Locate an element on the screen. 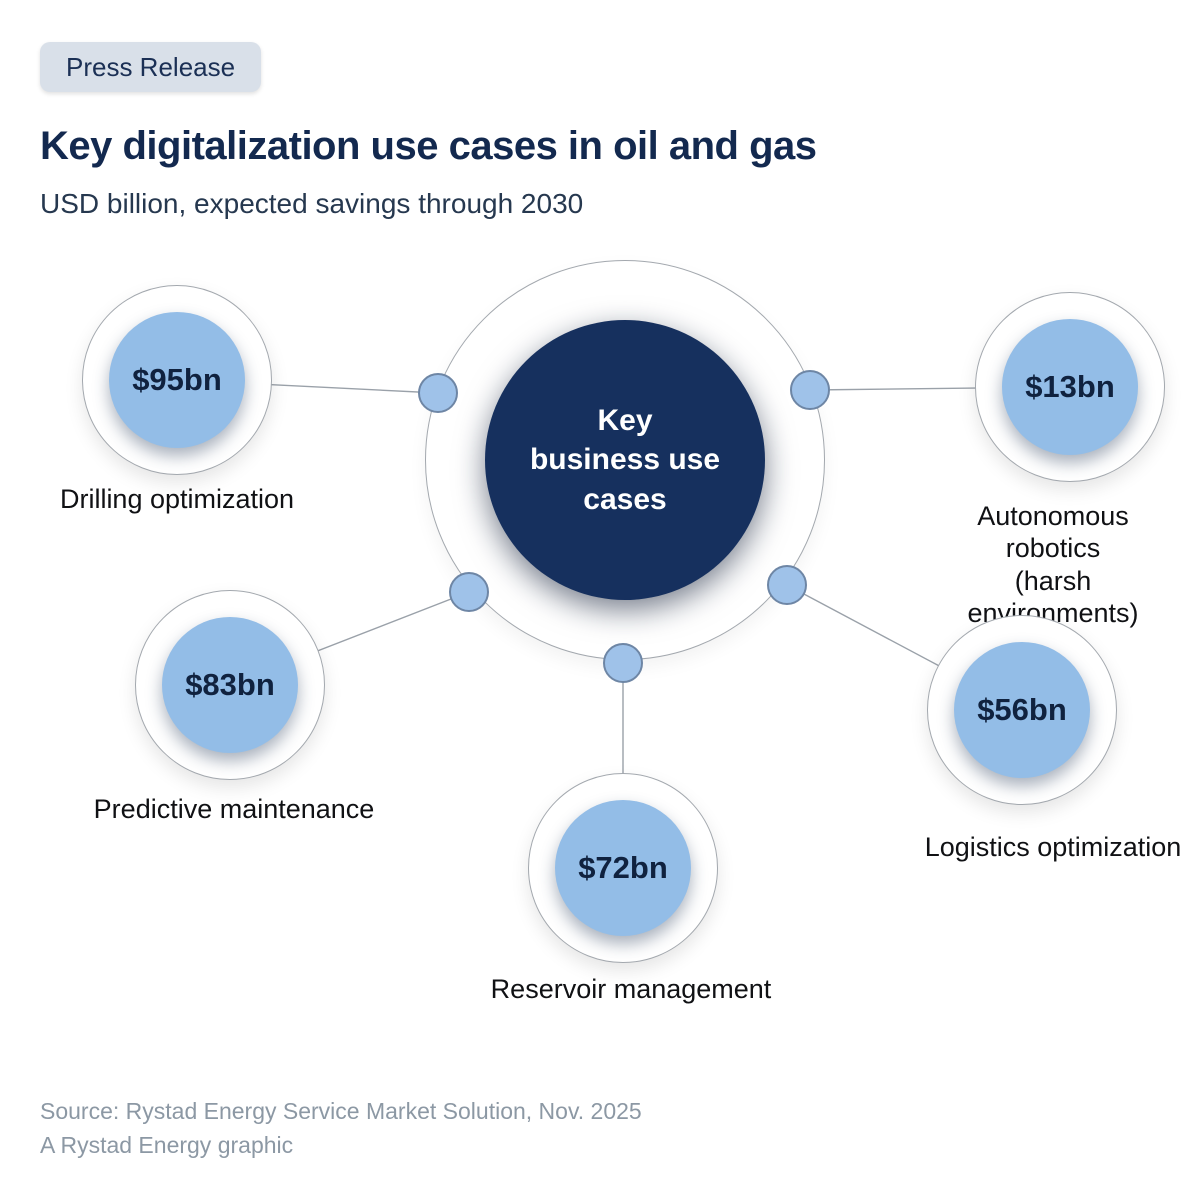  node-label-reservoir: Reservoir management is located at coordinates (631, 989).